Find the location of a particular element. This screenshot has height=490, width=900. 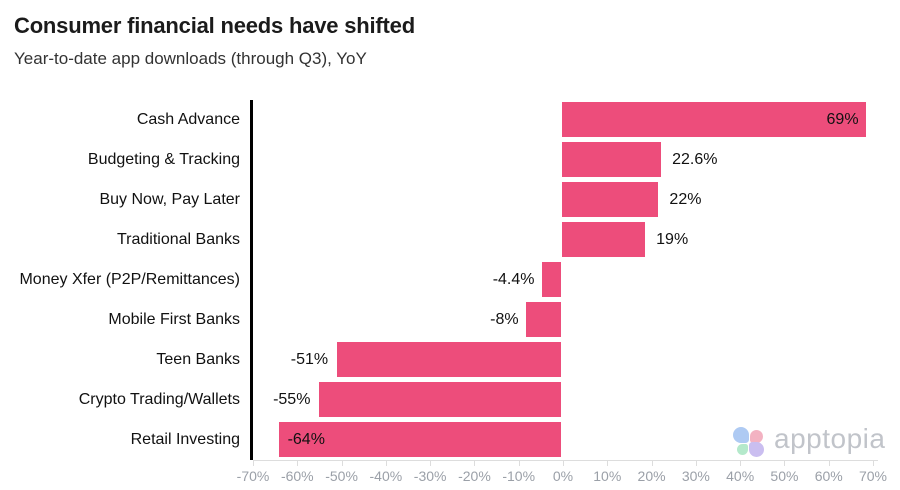

x-tick-label: 0% is located at coordinates (563, 476).